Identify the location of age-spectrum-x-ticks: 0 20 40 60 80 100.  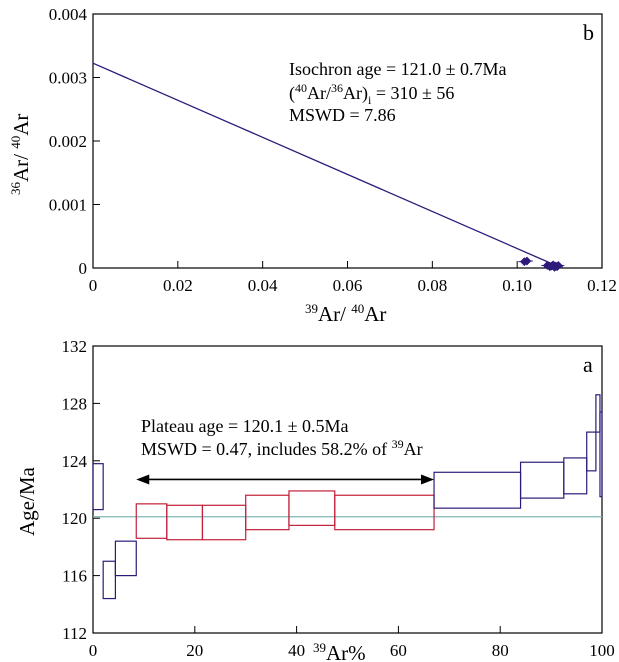
(352, 643).